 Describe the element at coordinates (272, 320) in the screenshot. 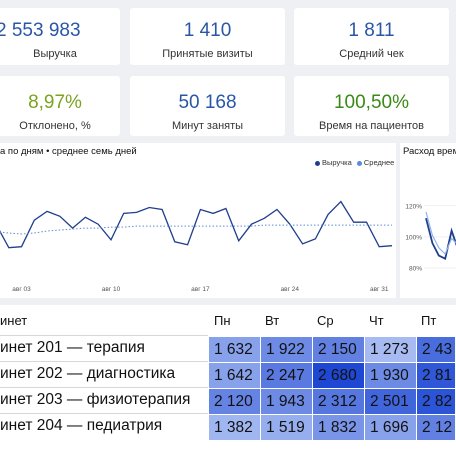

I see `column-header-tue: Вт` at that location.